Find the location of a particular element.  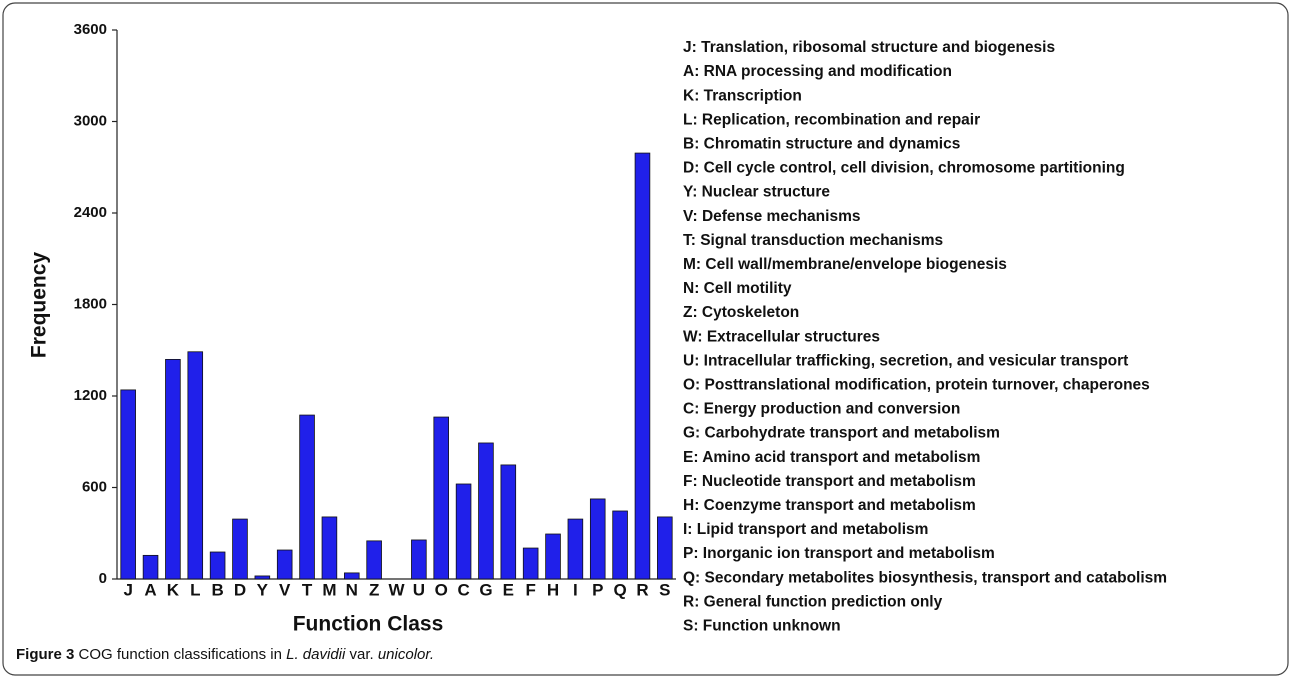

y-tick-label: 600 is located at coordinates (94, 486).